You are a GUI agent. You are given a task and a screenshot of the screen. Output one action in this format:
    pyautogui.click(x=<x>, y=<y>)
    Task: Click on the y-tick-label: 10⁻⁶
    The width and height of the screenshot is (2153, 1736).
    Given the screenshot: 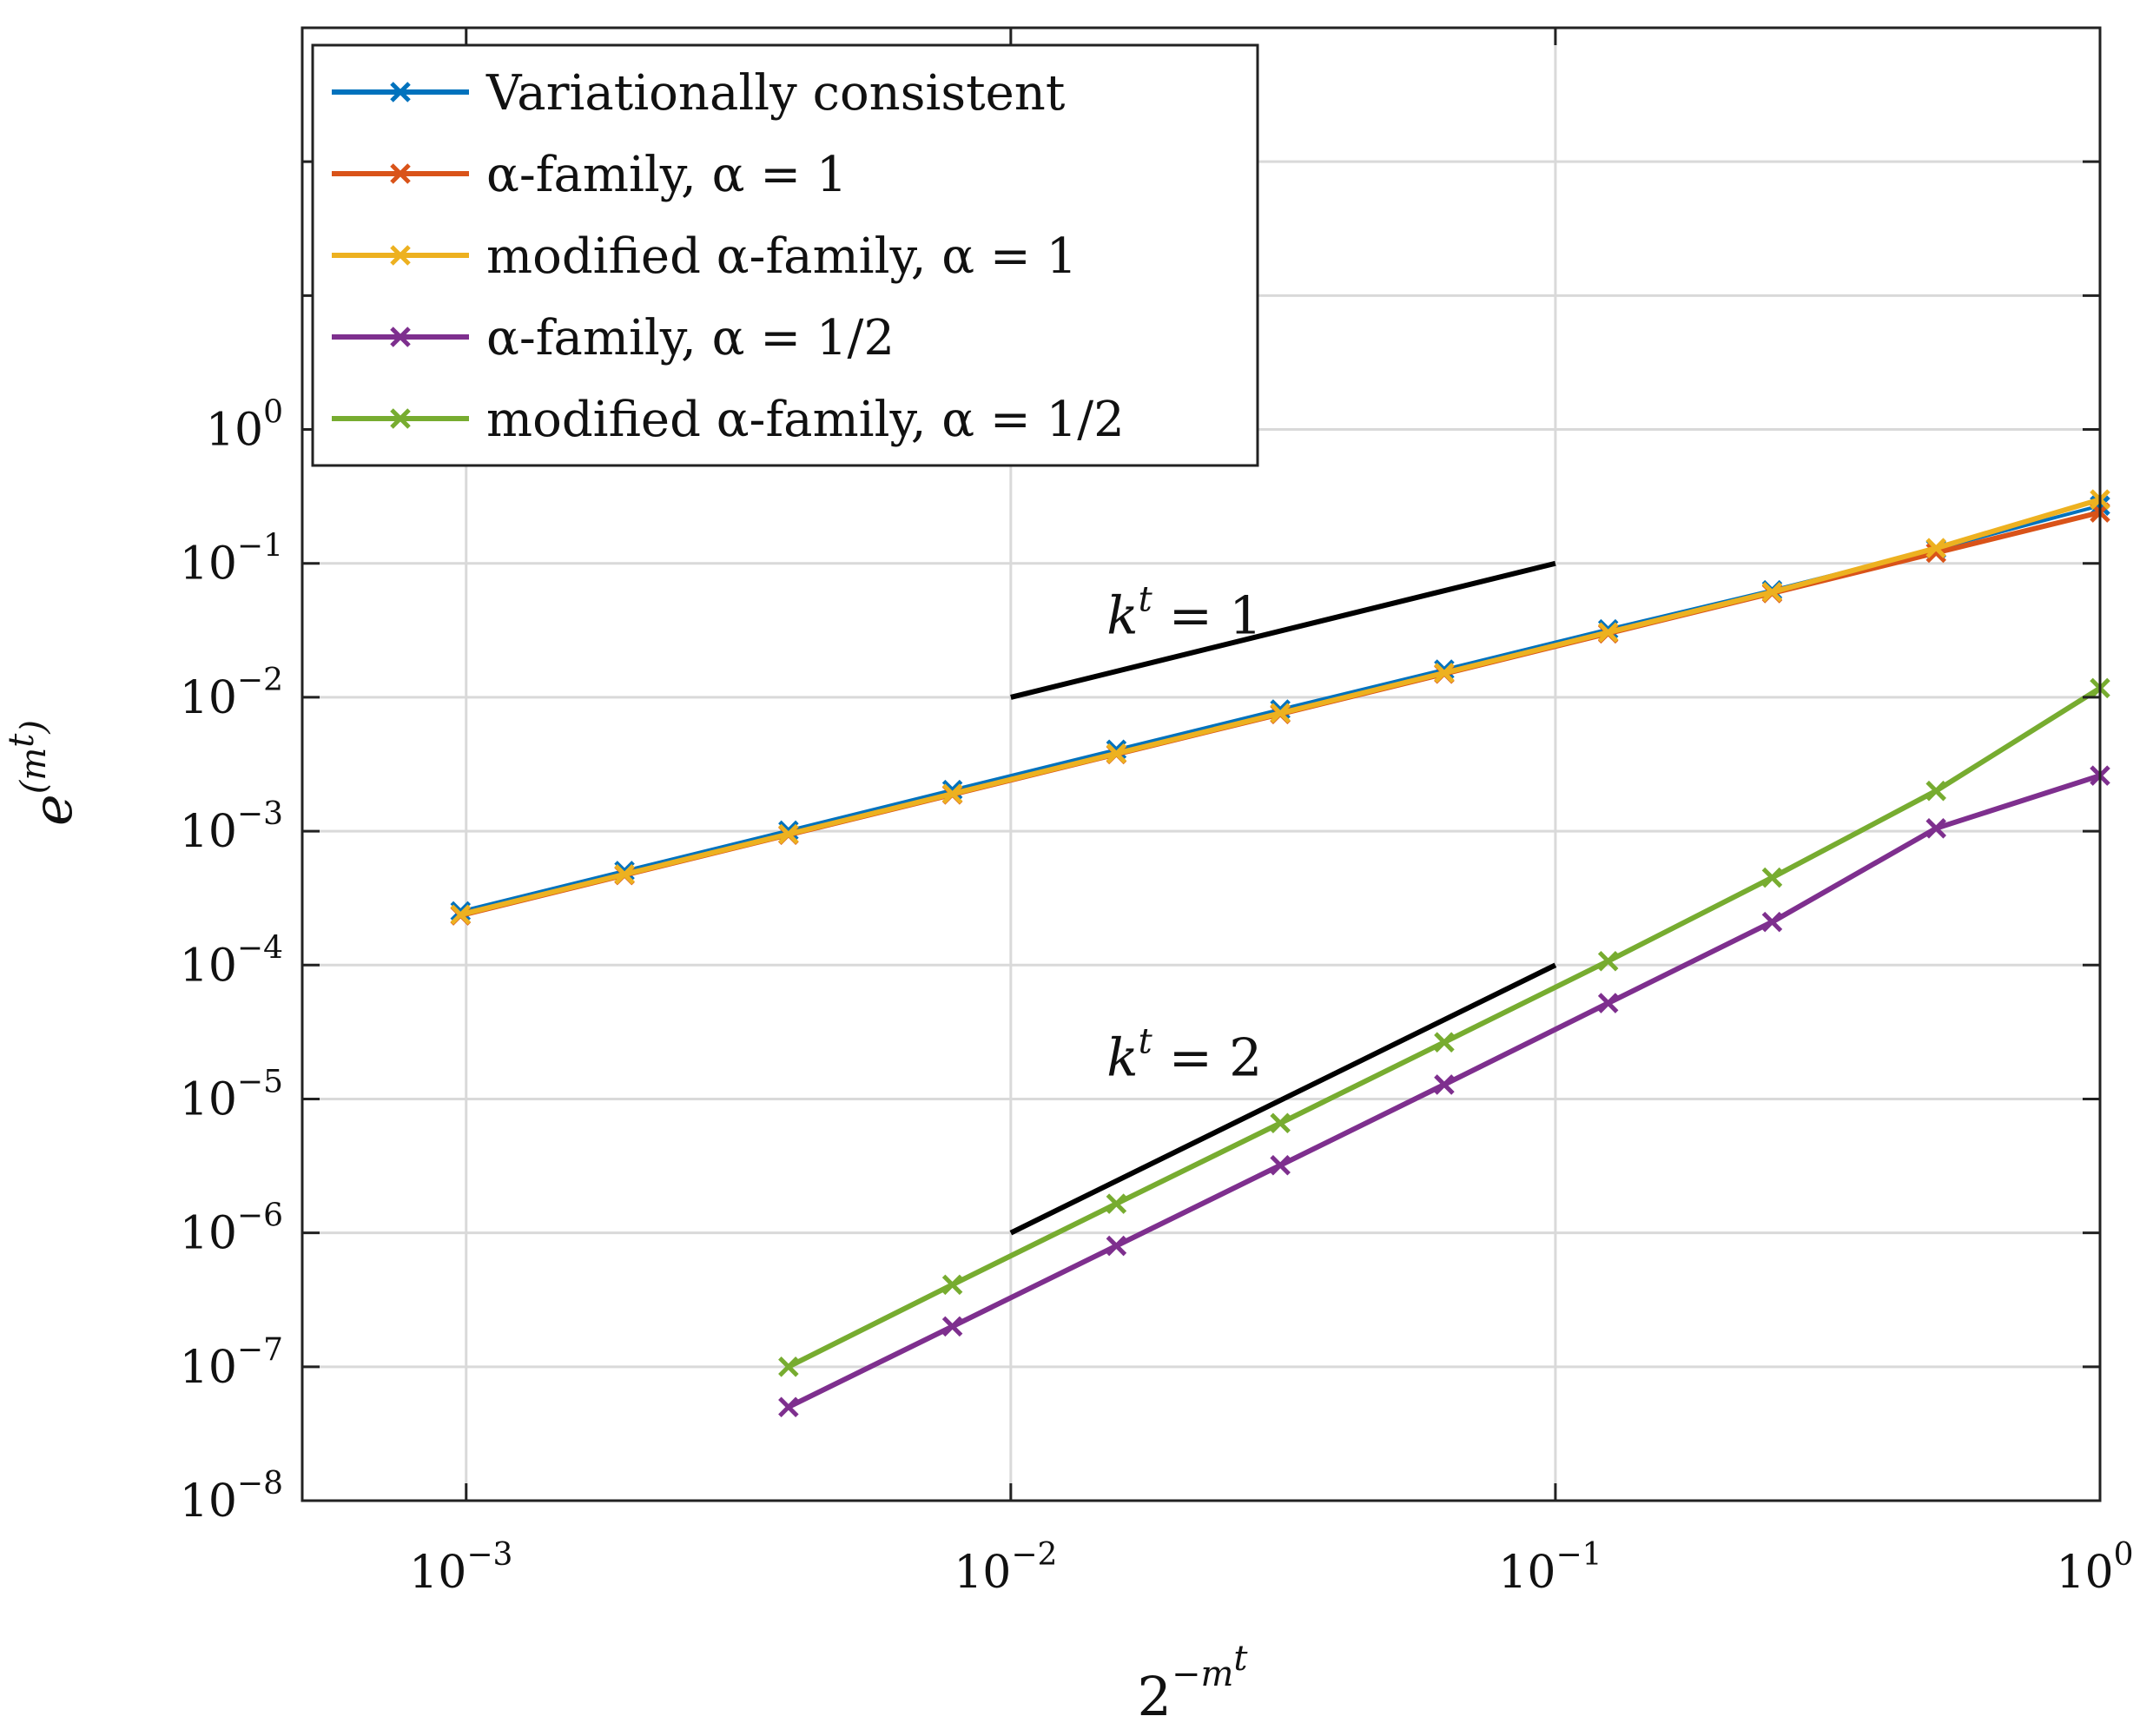 What is the action you would take?
    pyautogui.click(x=232, y=1229)
    